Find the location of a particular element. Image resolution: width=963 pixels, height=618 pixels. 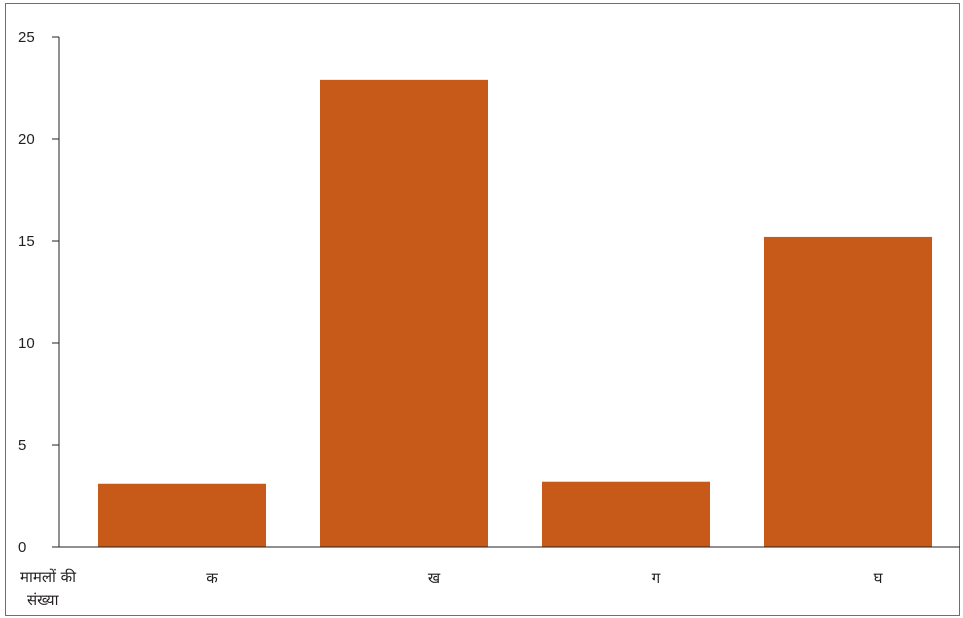

y-tick-label: 25 is located at coordinates (26, 37).